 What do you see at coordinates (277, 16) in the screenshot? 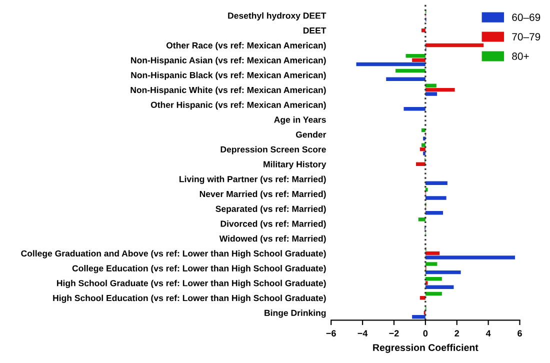
I see `y-tick-label: Desethyl hydroxy DEET` at bounding box center [277, 16].